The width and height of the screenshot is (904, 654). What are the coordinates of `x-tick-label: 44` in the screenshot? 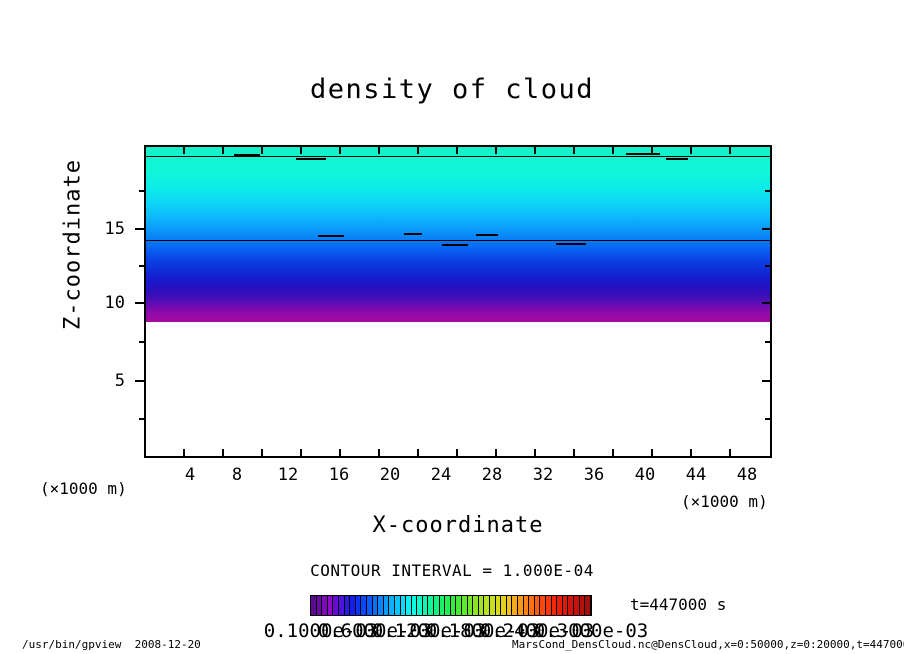 It's located at (696, 475).